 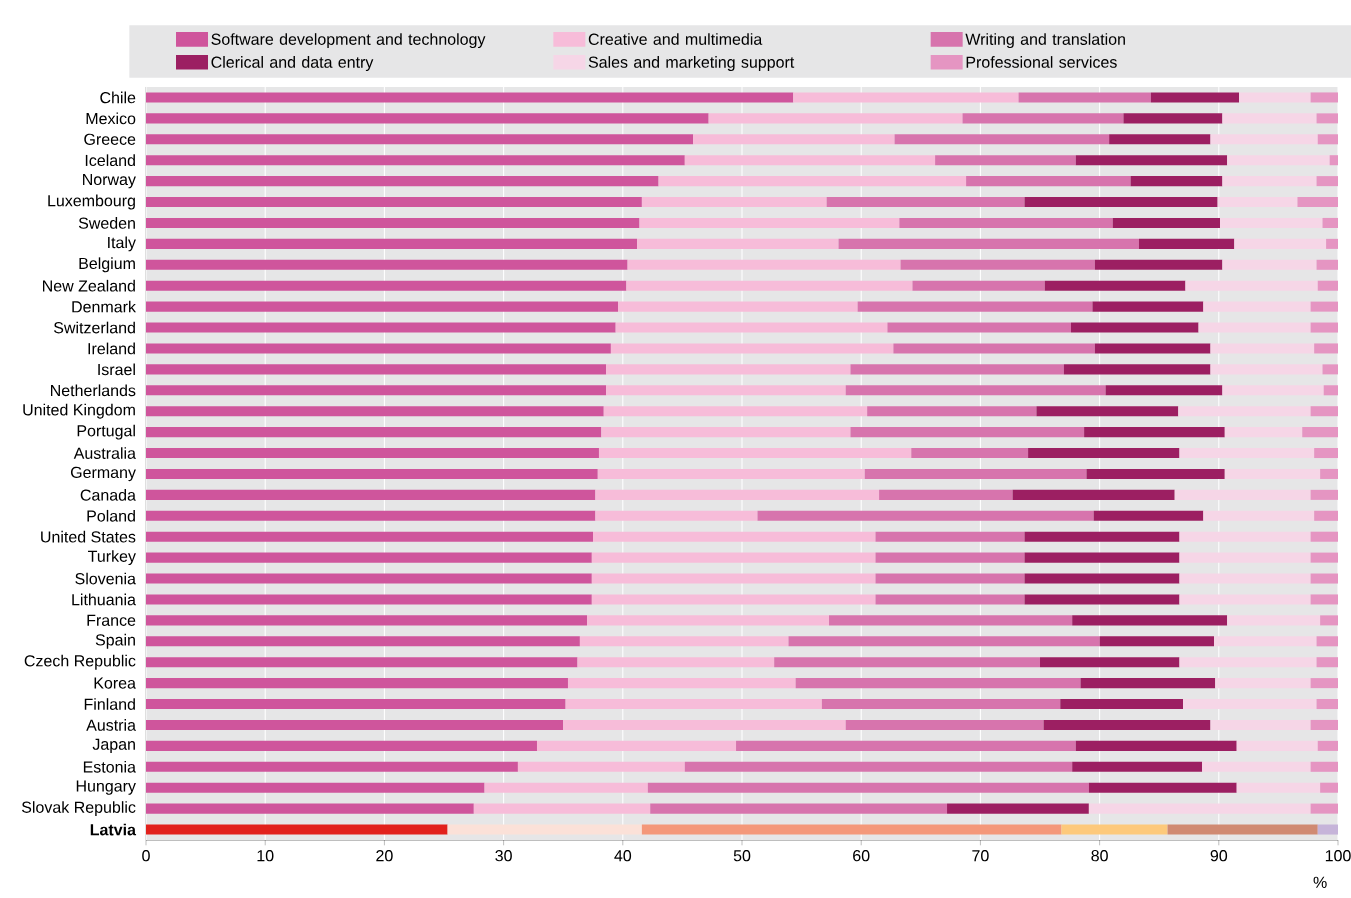 What do you see at coordinates (106, 432) in the screenshot?
I see `y-tick-label: Portugal` at bounding box center [106, 432].